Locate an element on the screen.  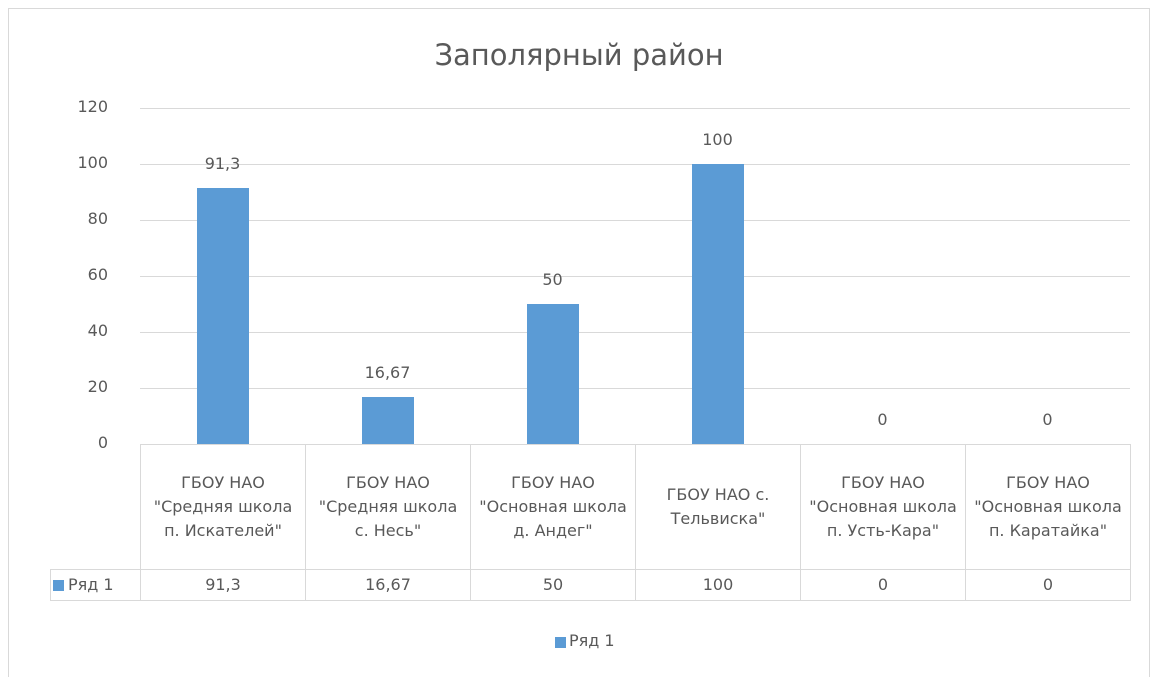
y-tick-label: 80 is located at coordinates (97, 218).